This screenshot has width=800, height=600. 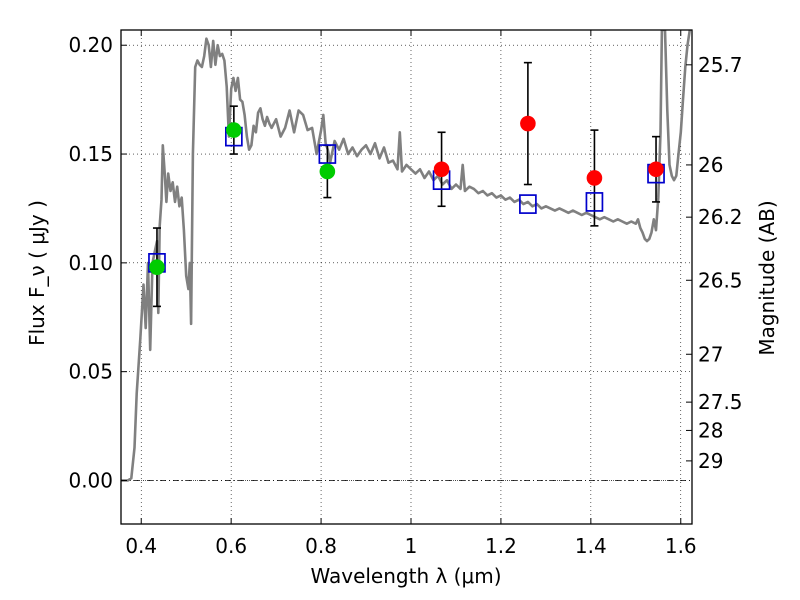 I want to click on x-tick-label: 1.4, so click(x=591, y=546).